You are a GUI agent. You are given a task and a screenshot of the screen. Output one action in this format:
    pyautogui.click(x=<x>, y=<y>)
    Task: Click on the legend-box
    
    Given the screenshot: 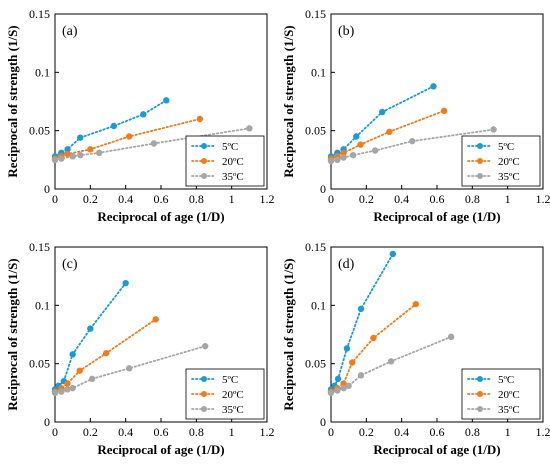 What is the action you would take?
    pyautogui.click(x=501, y=394)
    